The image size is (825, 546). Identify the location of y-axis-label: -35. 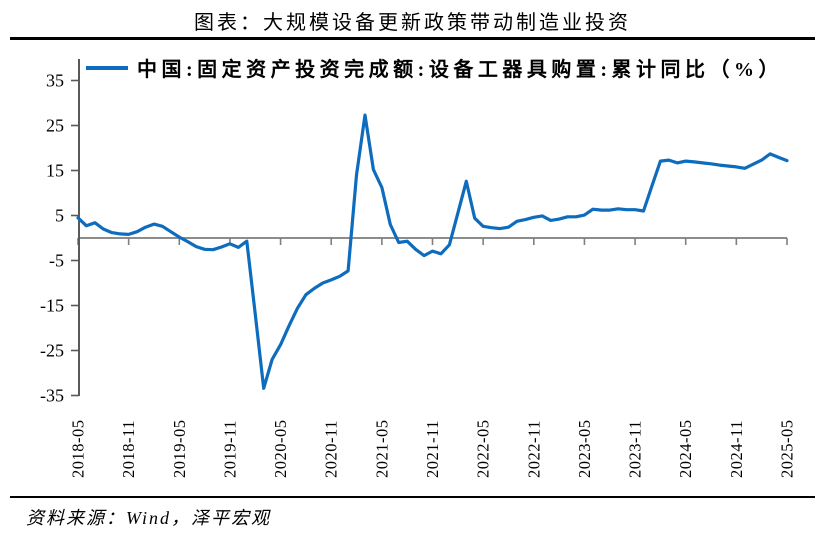
(52, 396).